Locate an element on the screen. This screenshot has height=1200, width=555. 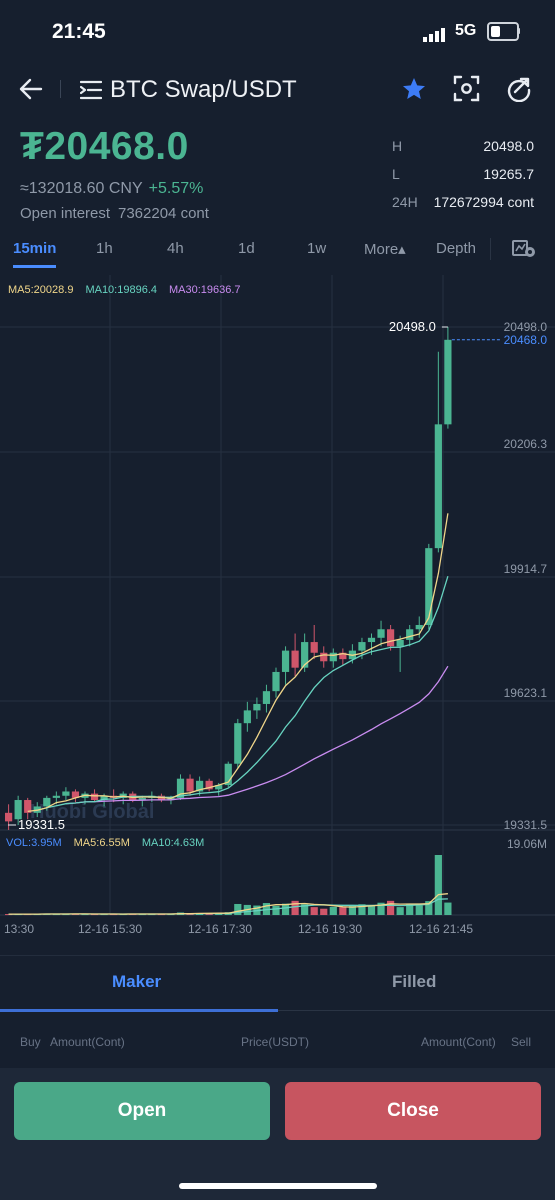
vol-ma10-label: MA10:4.63M is located at coordinates (173, 843).